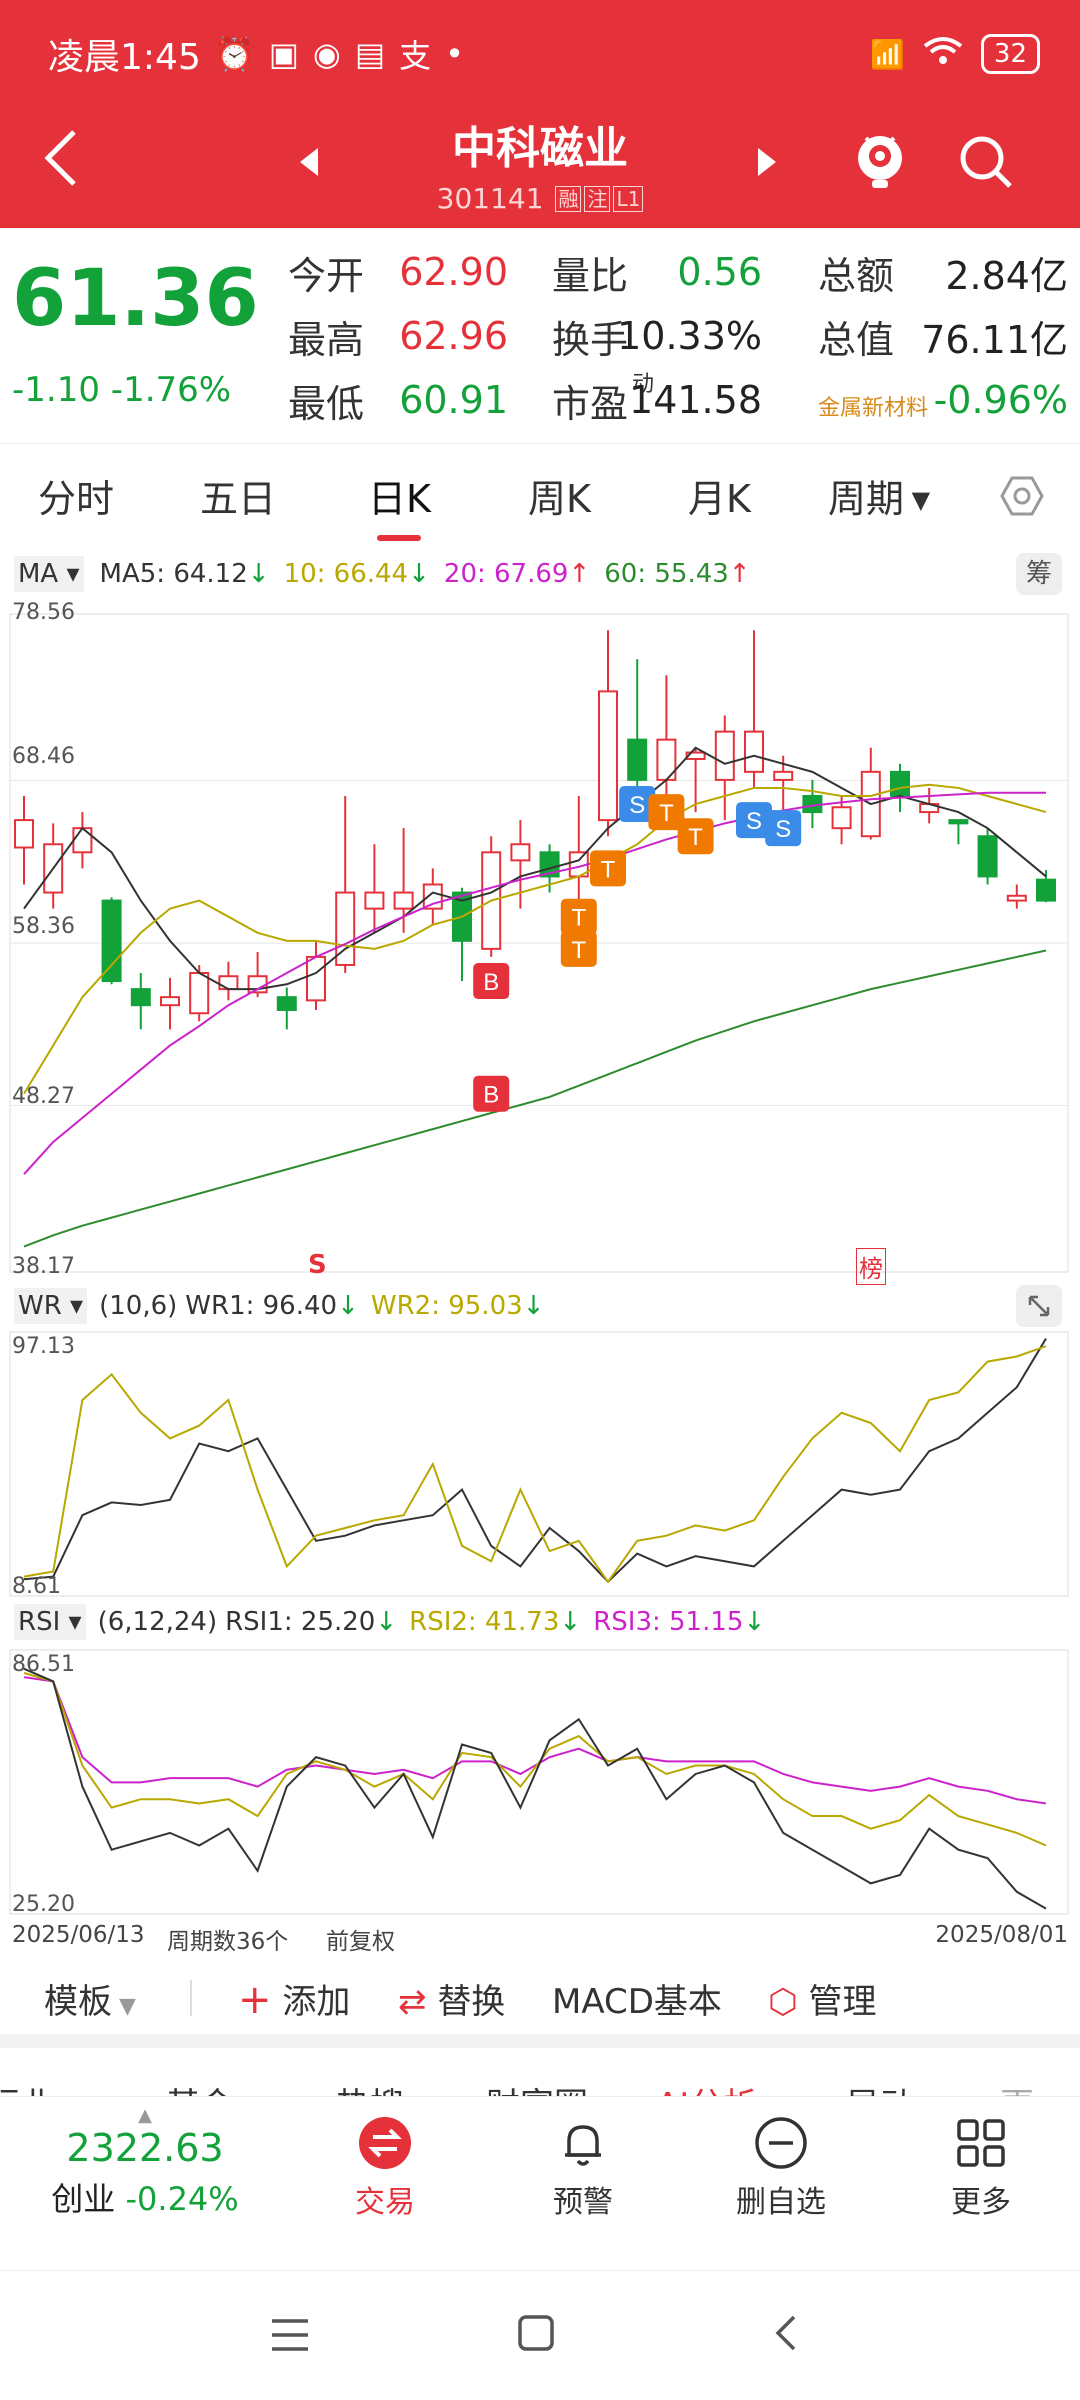 The height and width of the screenshot is (2400, 1080). Describe the element at coordinates (1039, 574) in the screenshot. I see `chip-button: 筹` at that location.